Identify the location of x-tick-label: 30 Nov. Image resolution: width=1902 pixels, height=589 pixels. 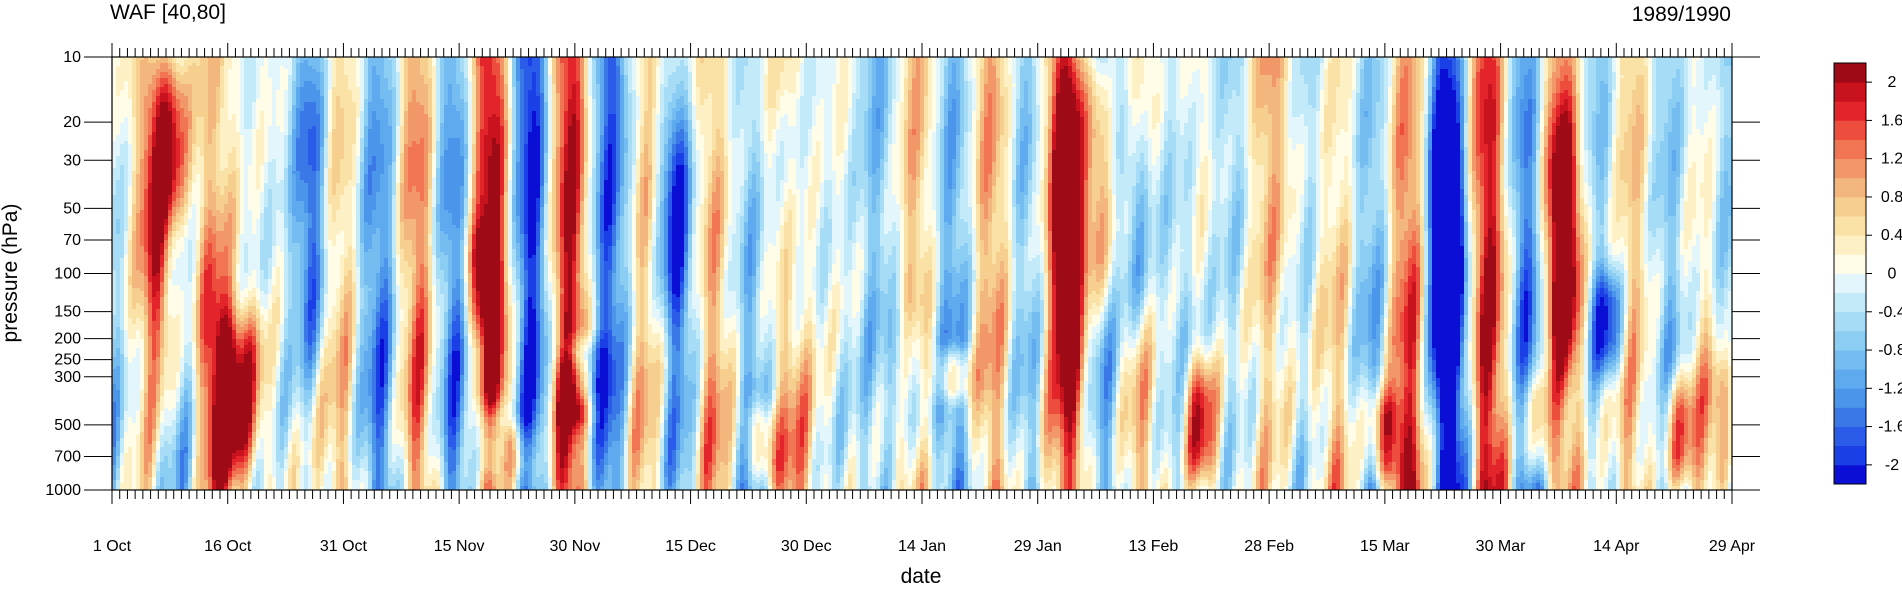
(575, 546).